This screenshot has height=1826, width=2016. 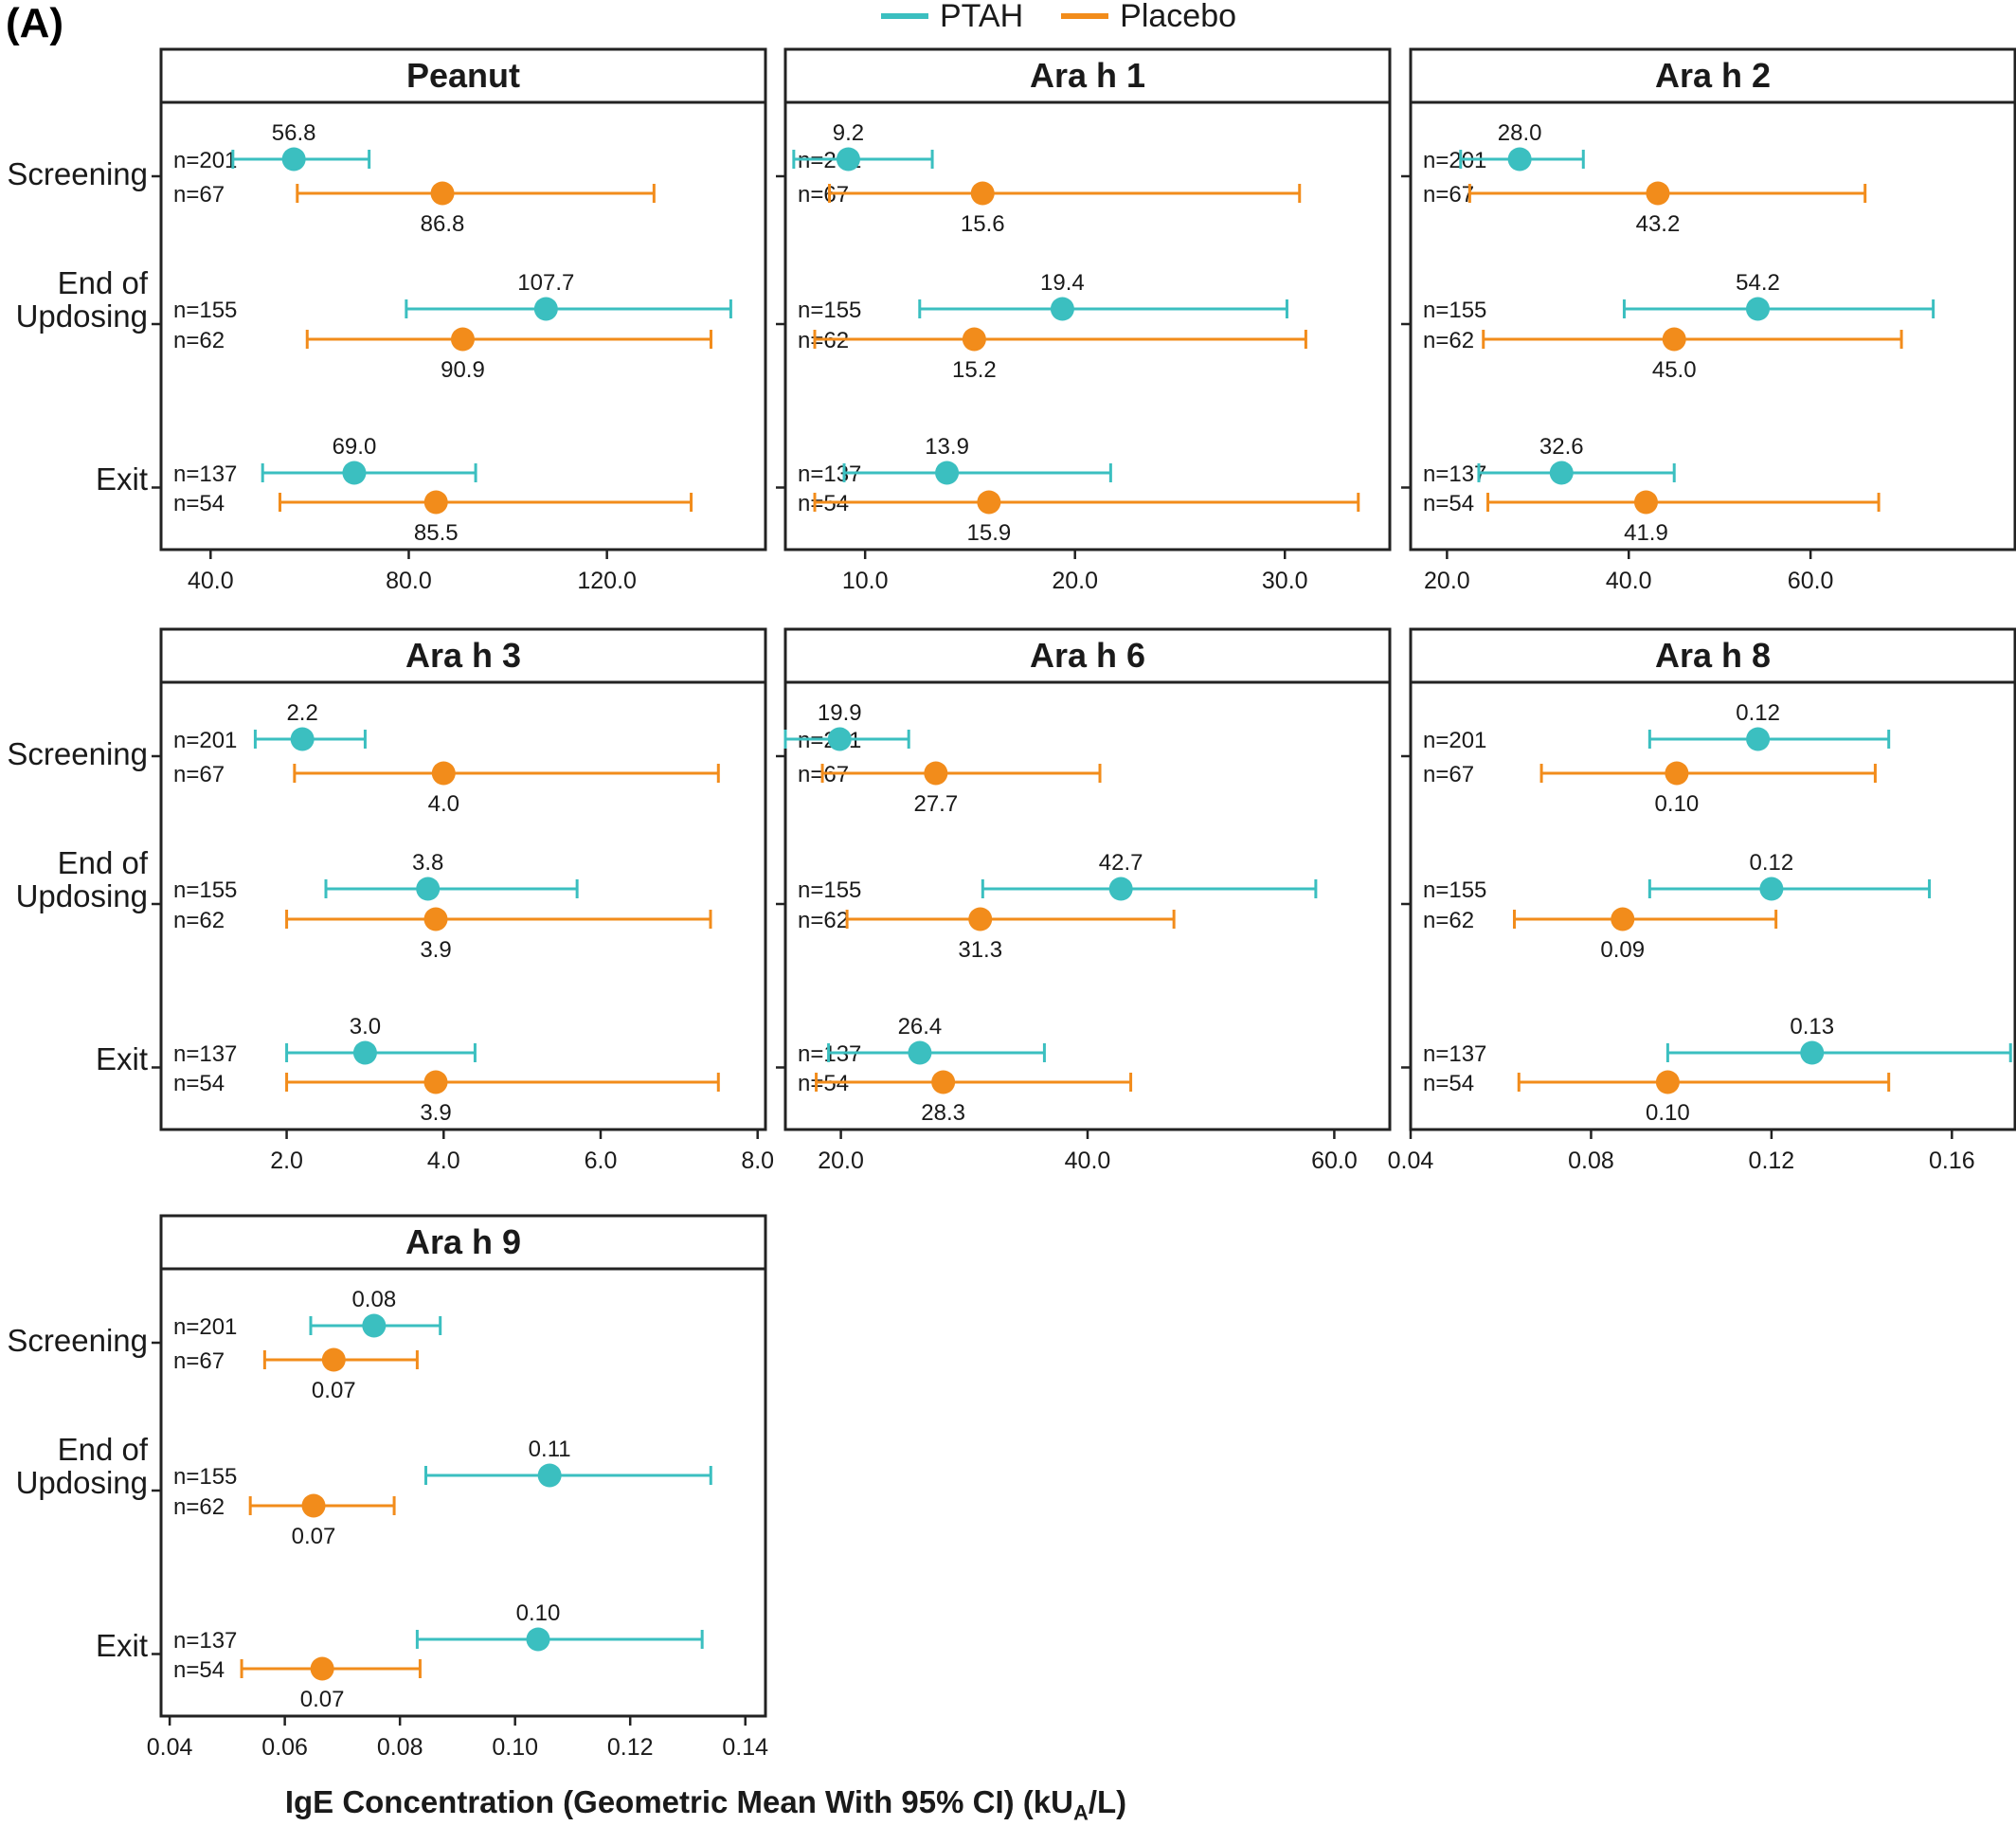 What do you see at coordinates (1447, 581) in the screenshot?
I see `x-tick-label-ara-h-2: 20.0` at bounding box center [1447, 581].